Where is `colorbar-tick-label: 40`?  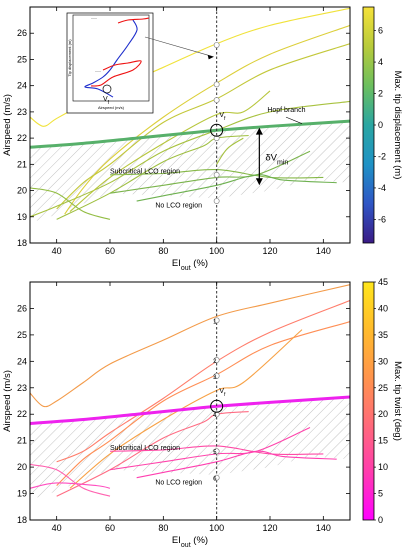 colorbar-tick-label: 40 is located at coordinates (383, 308).